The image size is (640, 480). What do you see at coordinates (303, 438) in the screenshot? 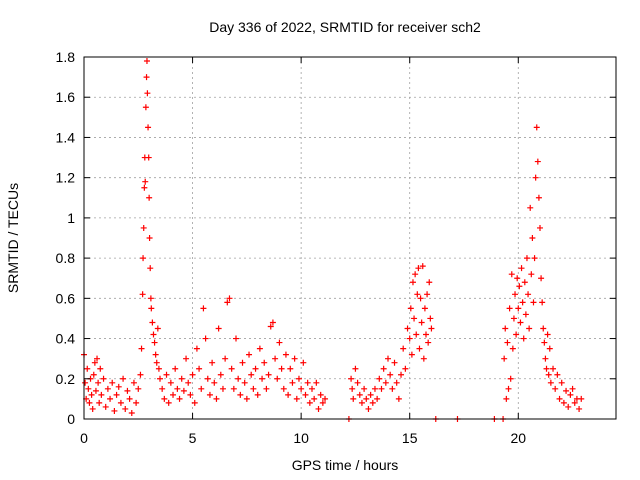
I see `x-tick-labels: 0 5 10 15 20` at bounding box center [303, 438].